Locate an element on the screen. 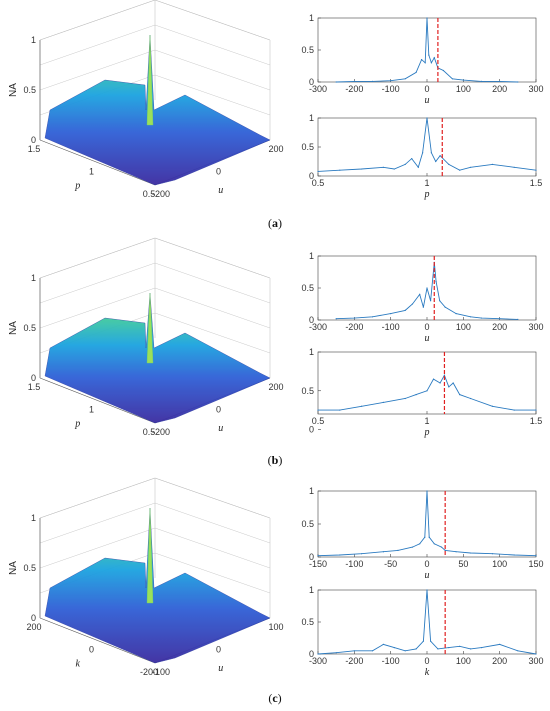 This screenshot has width=550, height=711. z-tick-label: 1 is located at coordinates (33, 518).